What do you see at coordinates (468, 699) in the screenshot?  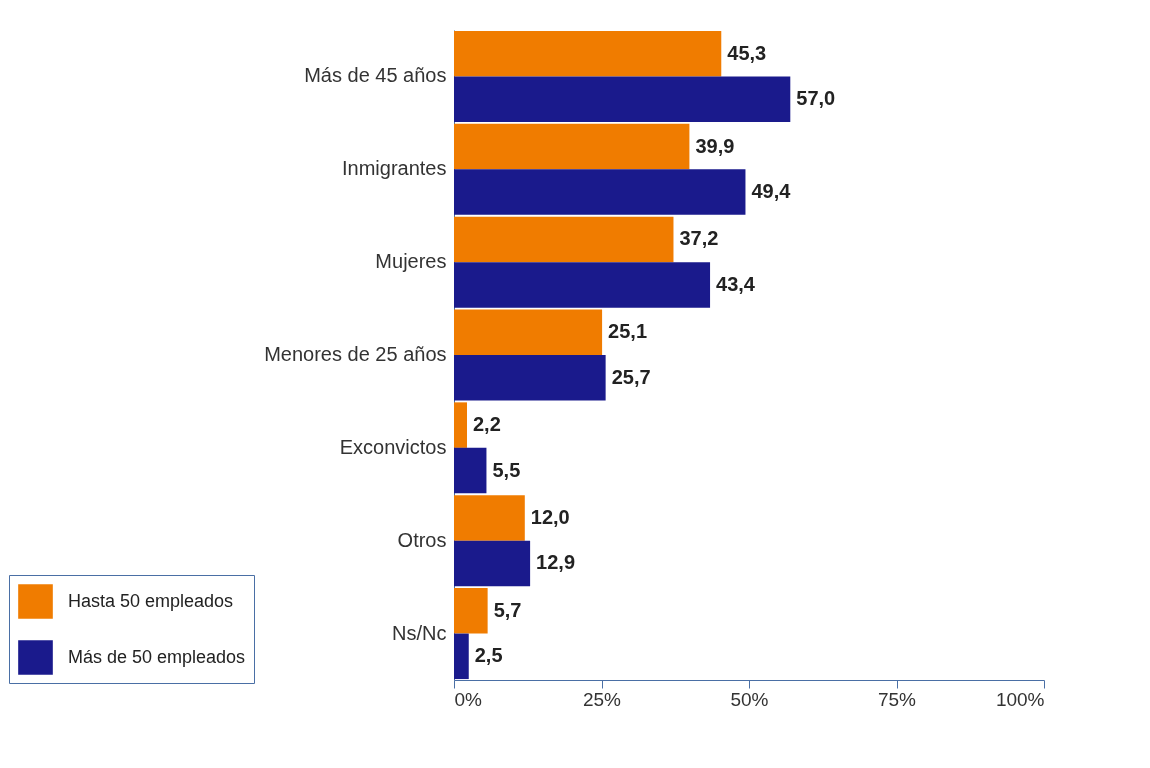 I see `x-tick-label: 0%` at bounding box center [468, 699].